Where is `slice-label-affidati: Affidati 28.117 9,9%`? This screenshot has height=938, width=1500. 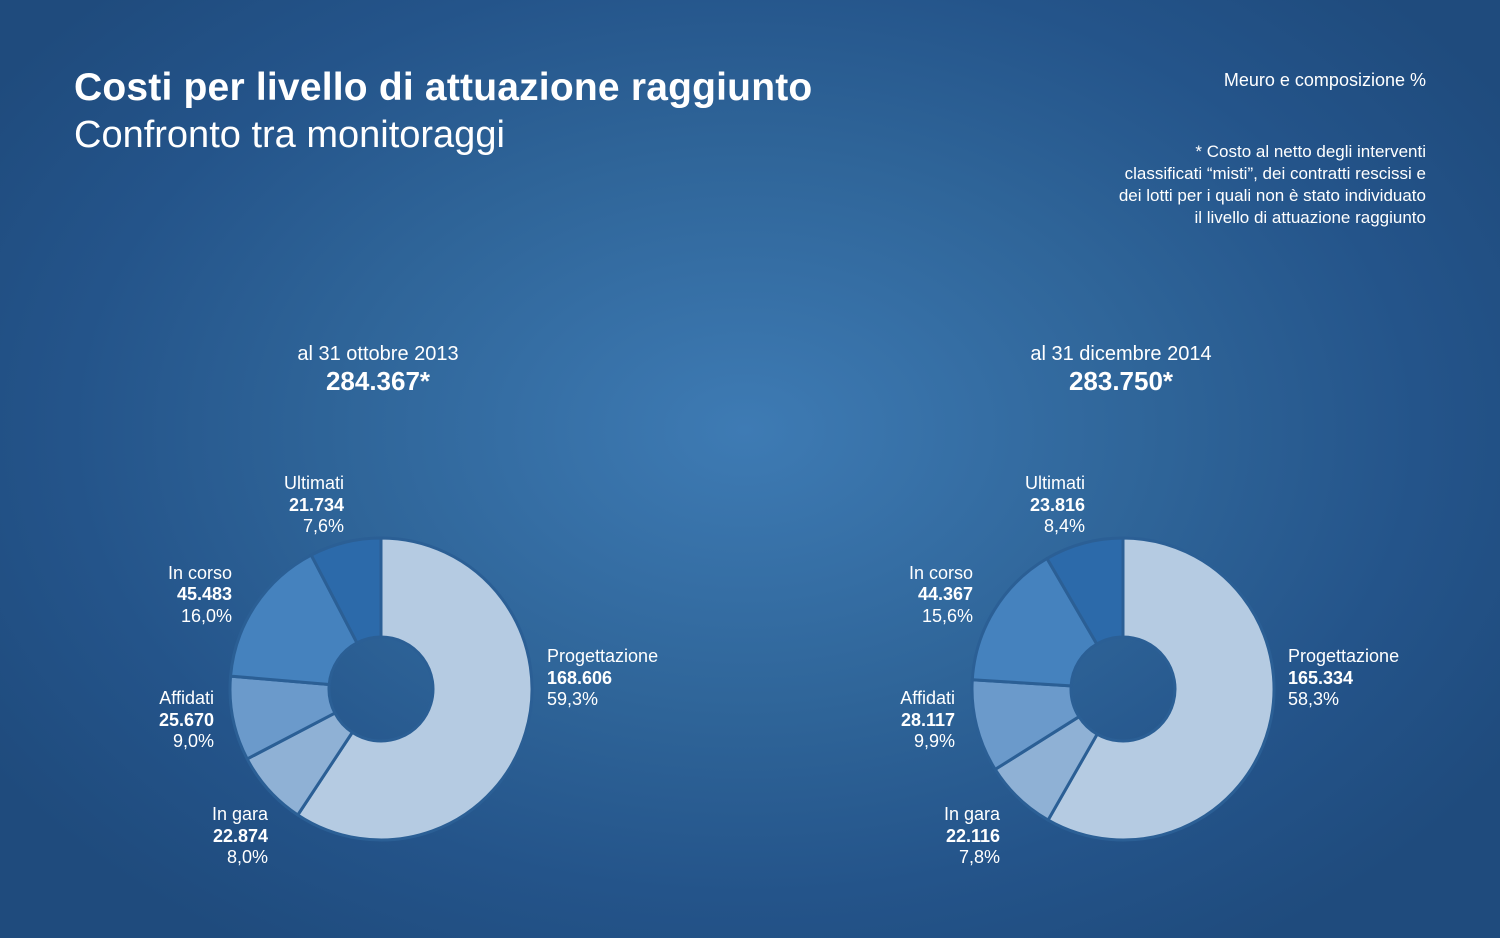 slice-label-affidati: Affidati 28.117 9,9% is located at coordinates (927, 719).